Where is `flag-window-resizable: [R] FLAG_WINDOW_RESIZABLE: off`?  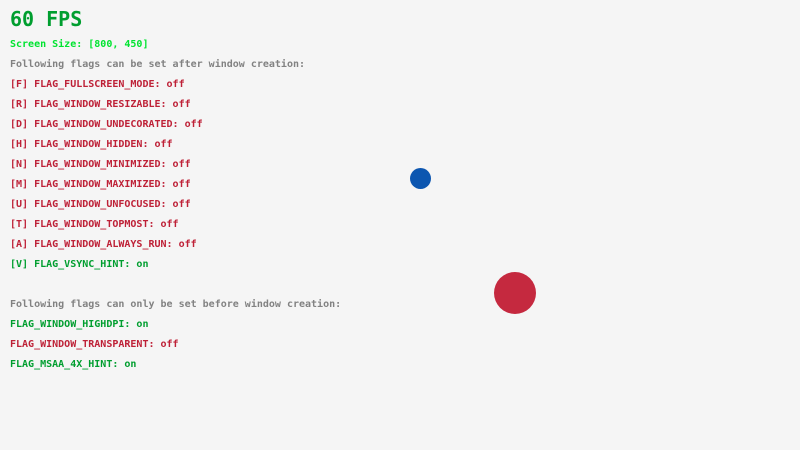
flag-window-resizable: [R] FLAG_WINDOW_RESIZABLE: off is located at coordinates (100, 104).